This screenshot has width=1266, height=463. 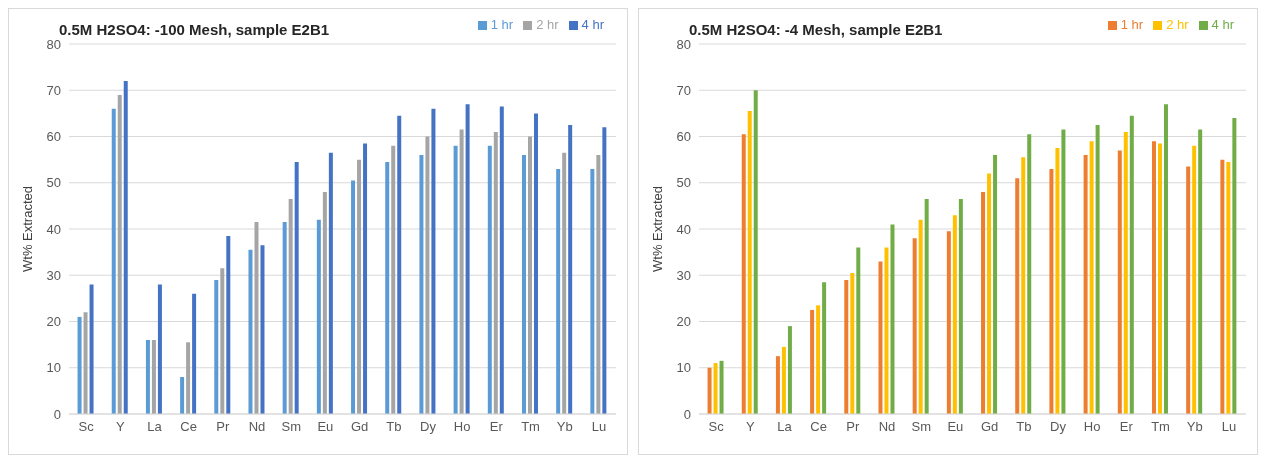 I want to click on x-tick-label: Sc, so click(x=716, y=427).